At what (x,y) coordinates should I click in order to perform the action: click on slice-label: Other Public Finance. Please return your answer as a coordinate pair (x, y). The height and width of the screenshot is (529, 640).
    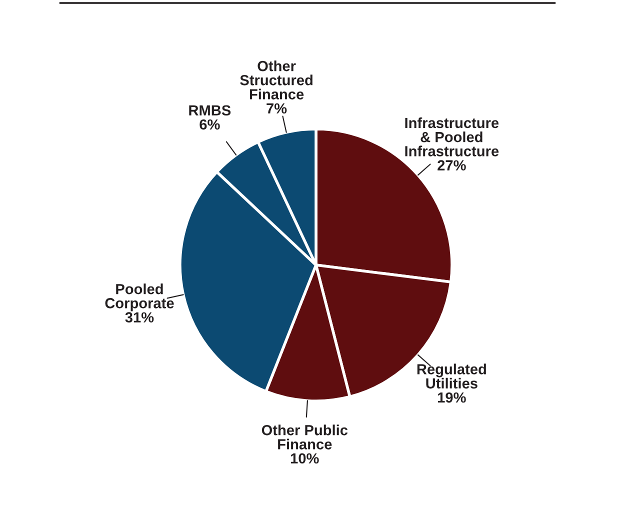
    Looking at the image, I should click on (305, 437).